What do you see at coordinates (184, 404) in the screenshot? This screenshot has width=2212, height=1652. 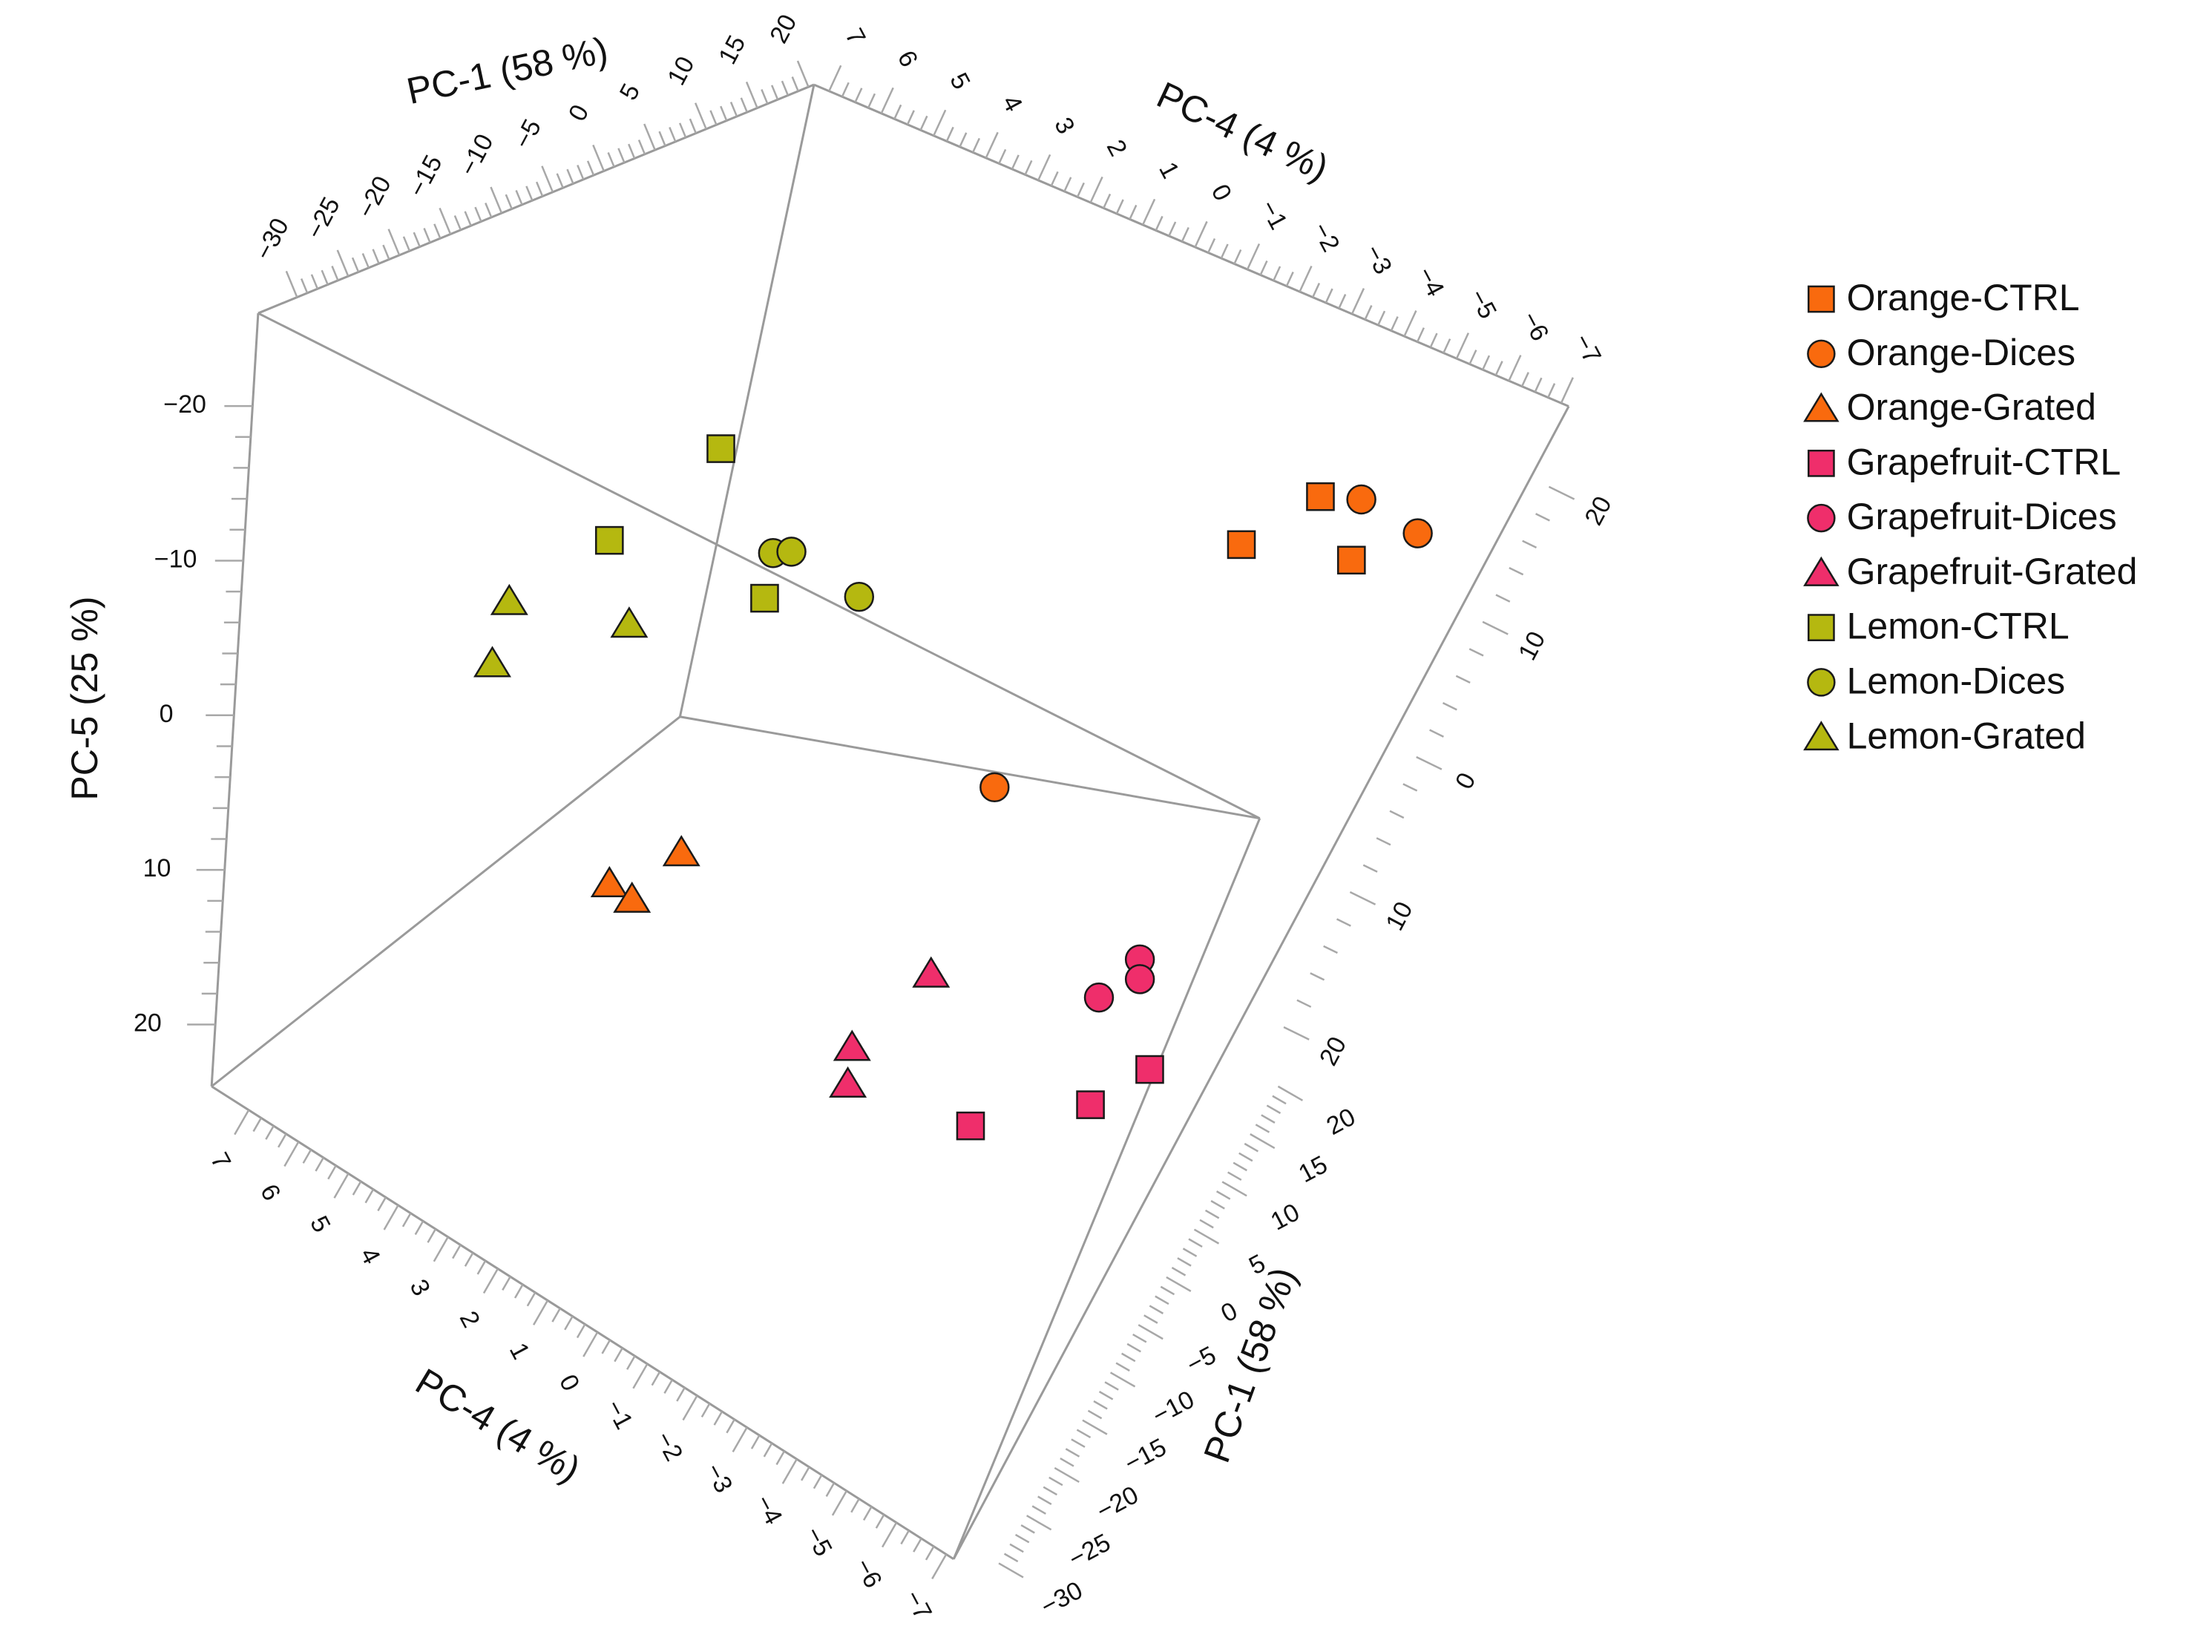 I see `pc5-axis-tick-label: −20` at bounding box center [184, 404].